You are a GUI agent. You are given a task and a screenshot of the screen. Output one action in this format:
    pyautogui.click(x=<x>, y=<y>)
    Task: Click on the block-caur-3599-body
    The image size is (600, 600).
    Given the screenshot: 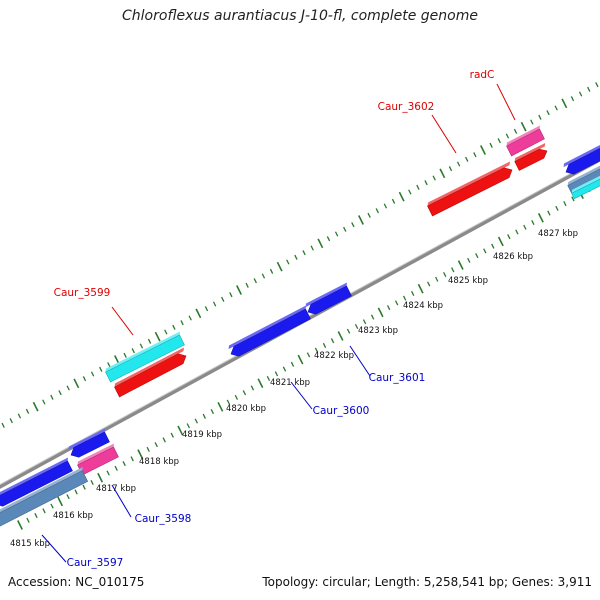 What is the action you would take?
    pyautogui.click(x=150, y=375)
    